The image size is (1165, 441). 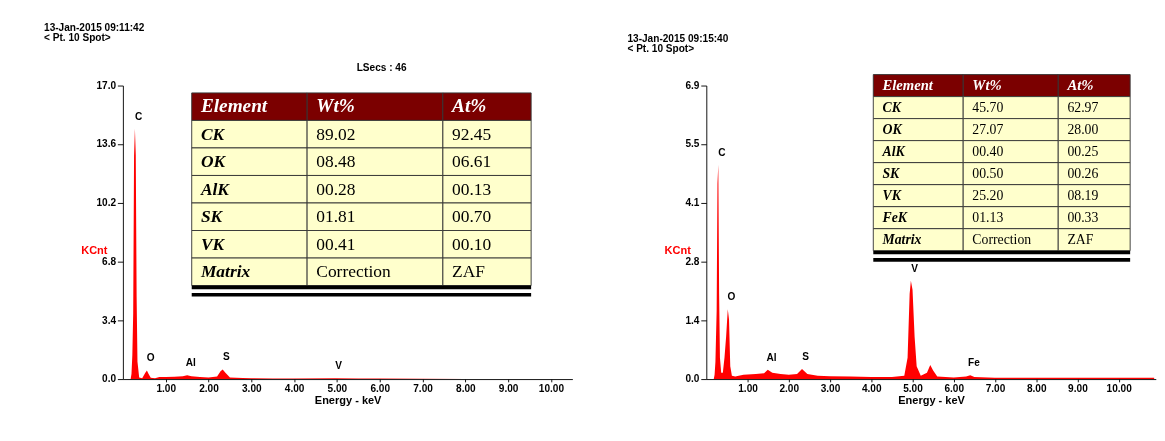 I want to click on annotation: 00.70, so click(x=472, y=216).